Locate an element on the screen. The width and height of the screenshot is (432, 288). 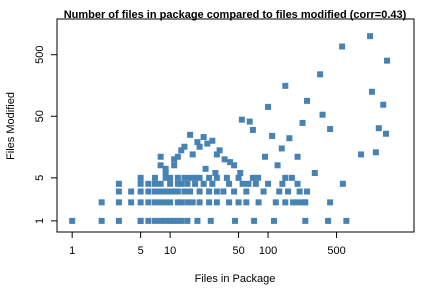
y-tick-label: 5 is located at coordinates (40, 178).